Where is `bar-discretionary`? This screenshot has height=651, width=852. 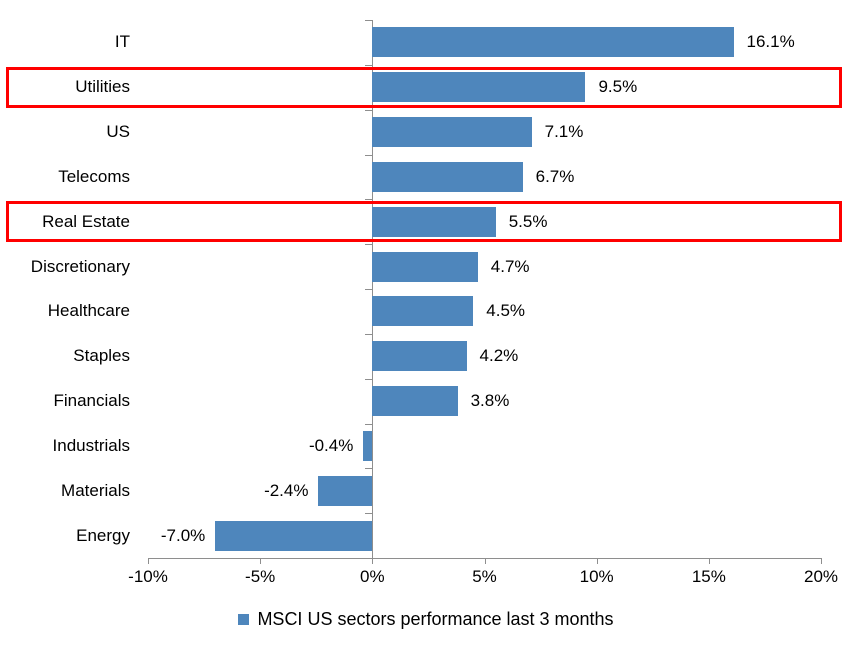
bar-discretionary is located at coordinates (425, 266).